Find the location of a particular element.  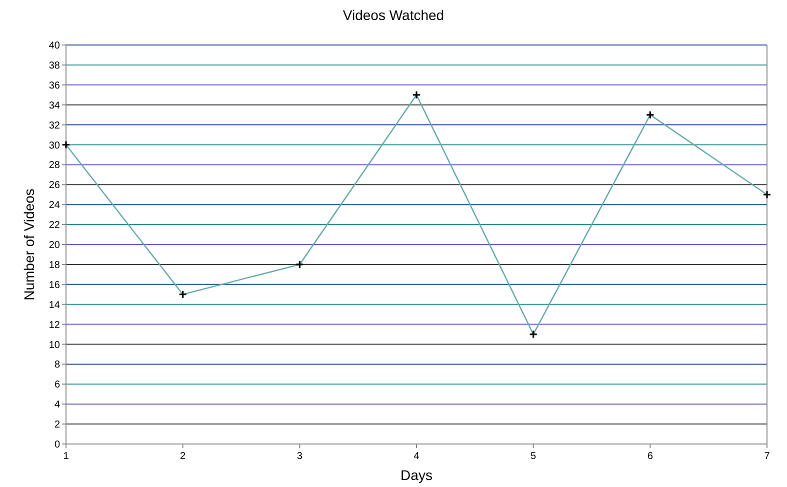

y-tick-label: 12 is located at coordinates (54, 325).